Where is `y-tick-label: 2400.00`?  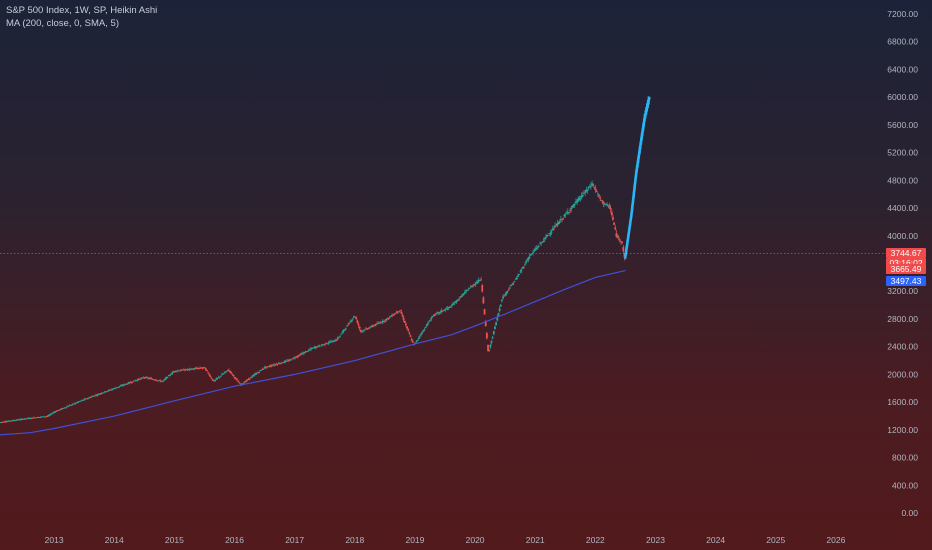
y-tick-label: 2400.00 is located at coordinates (902, 347).